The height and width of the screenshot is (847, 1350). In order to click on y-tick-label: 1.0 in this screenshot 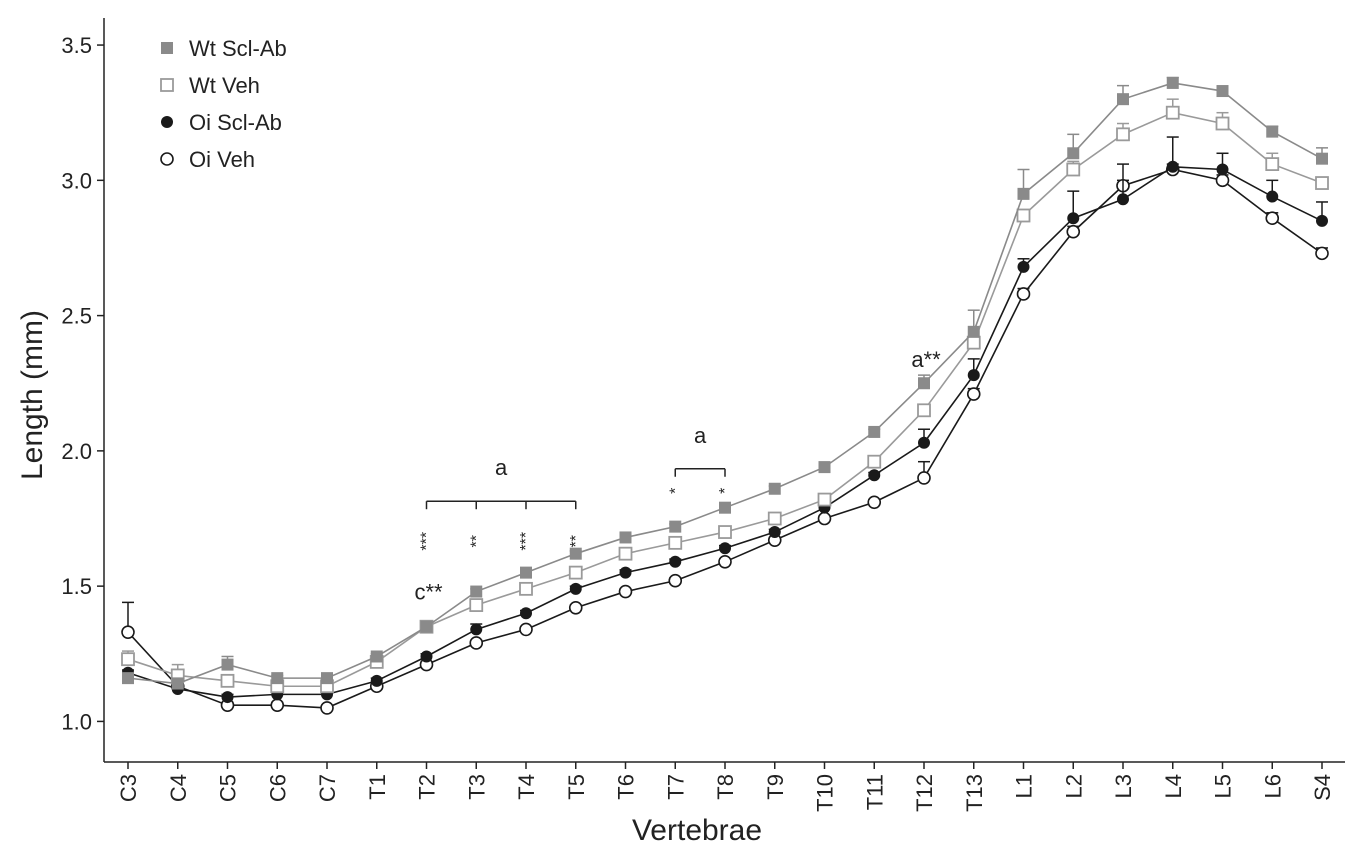, I will do `click(76, 721)`.